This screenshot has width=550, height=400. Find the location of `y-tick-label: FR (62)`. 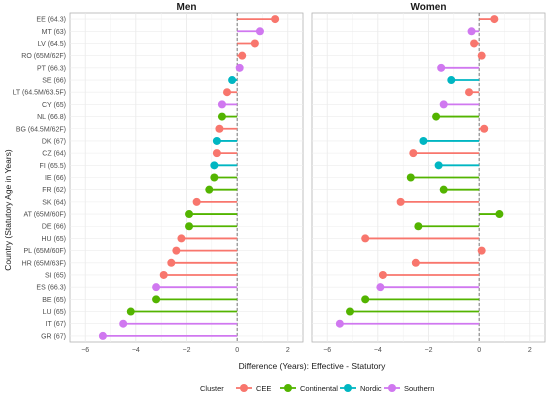

y-tick-label: FR (62) is located at coordinates (54, 190).